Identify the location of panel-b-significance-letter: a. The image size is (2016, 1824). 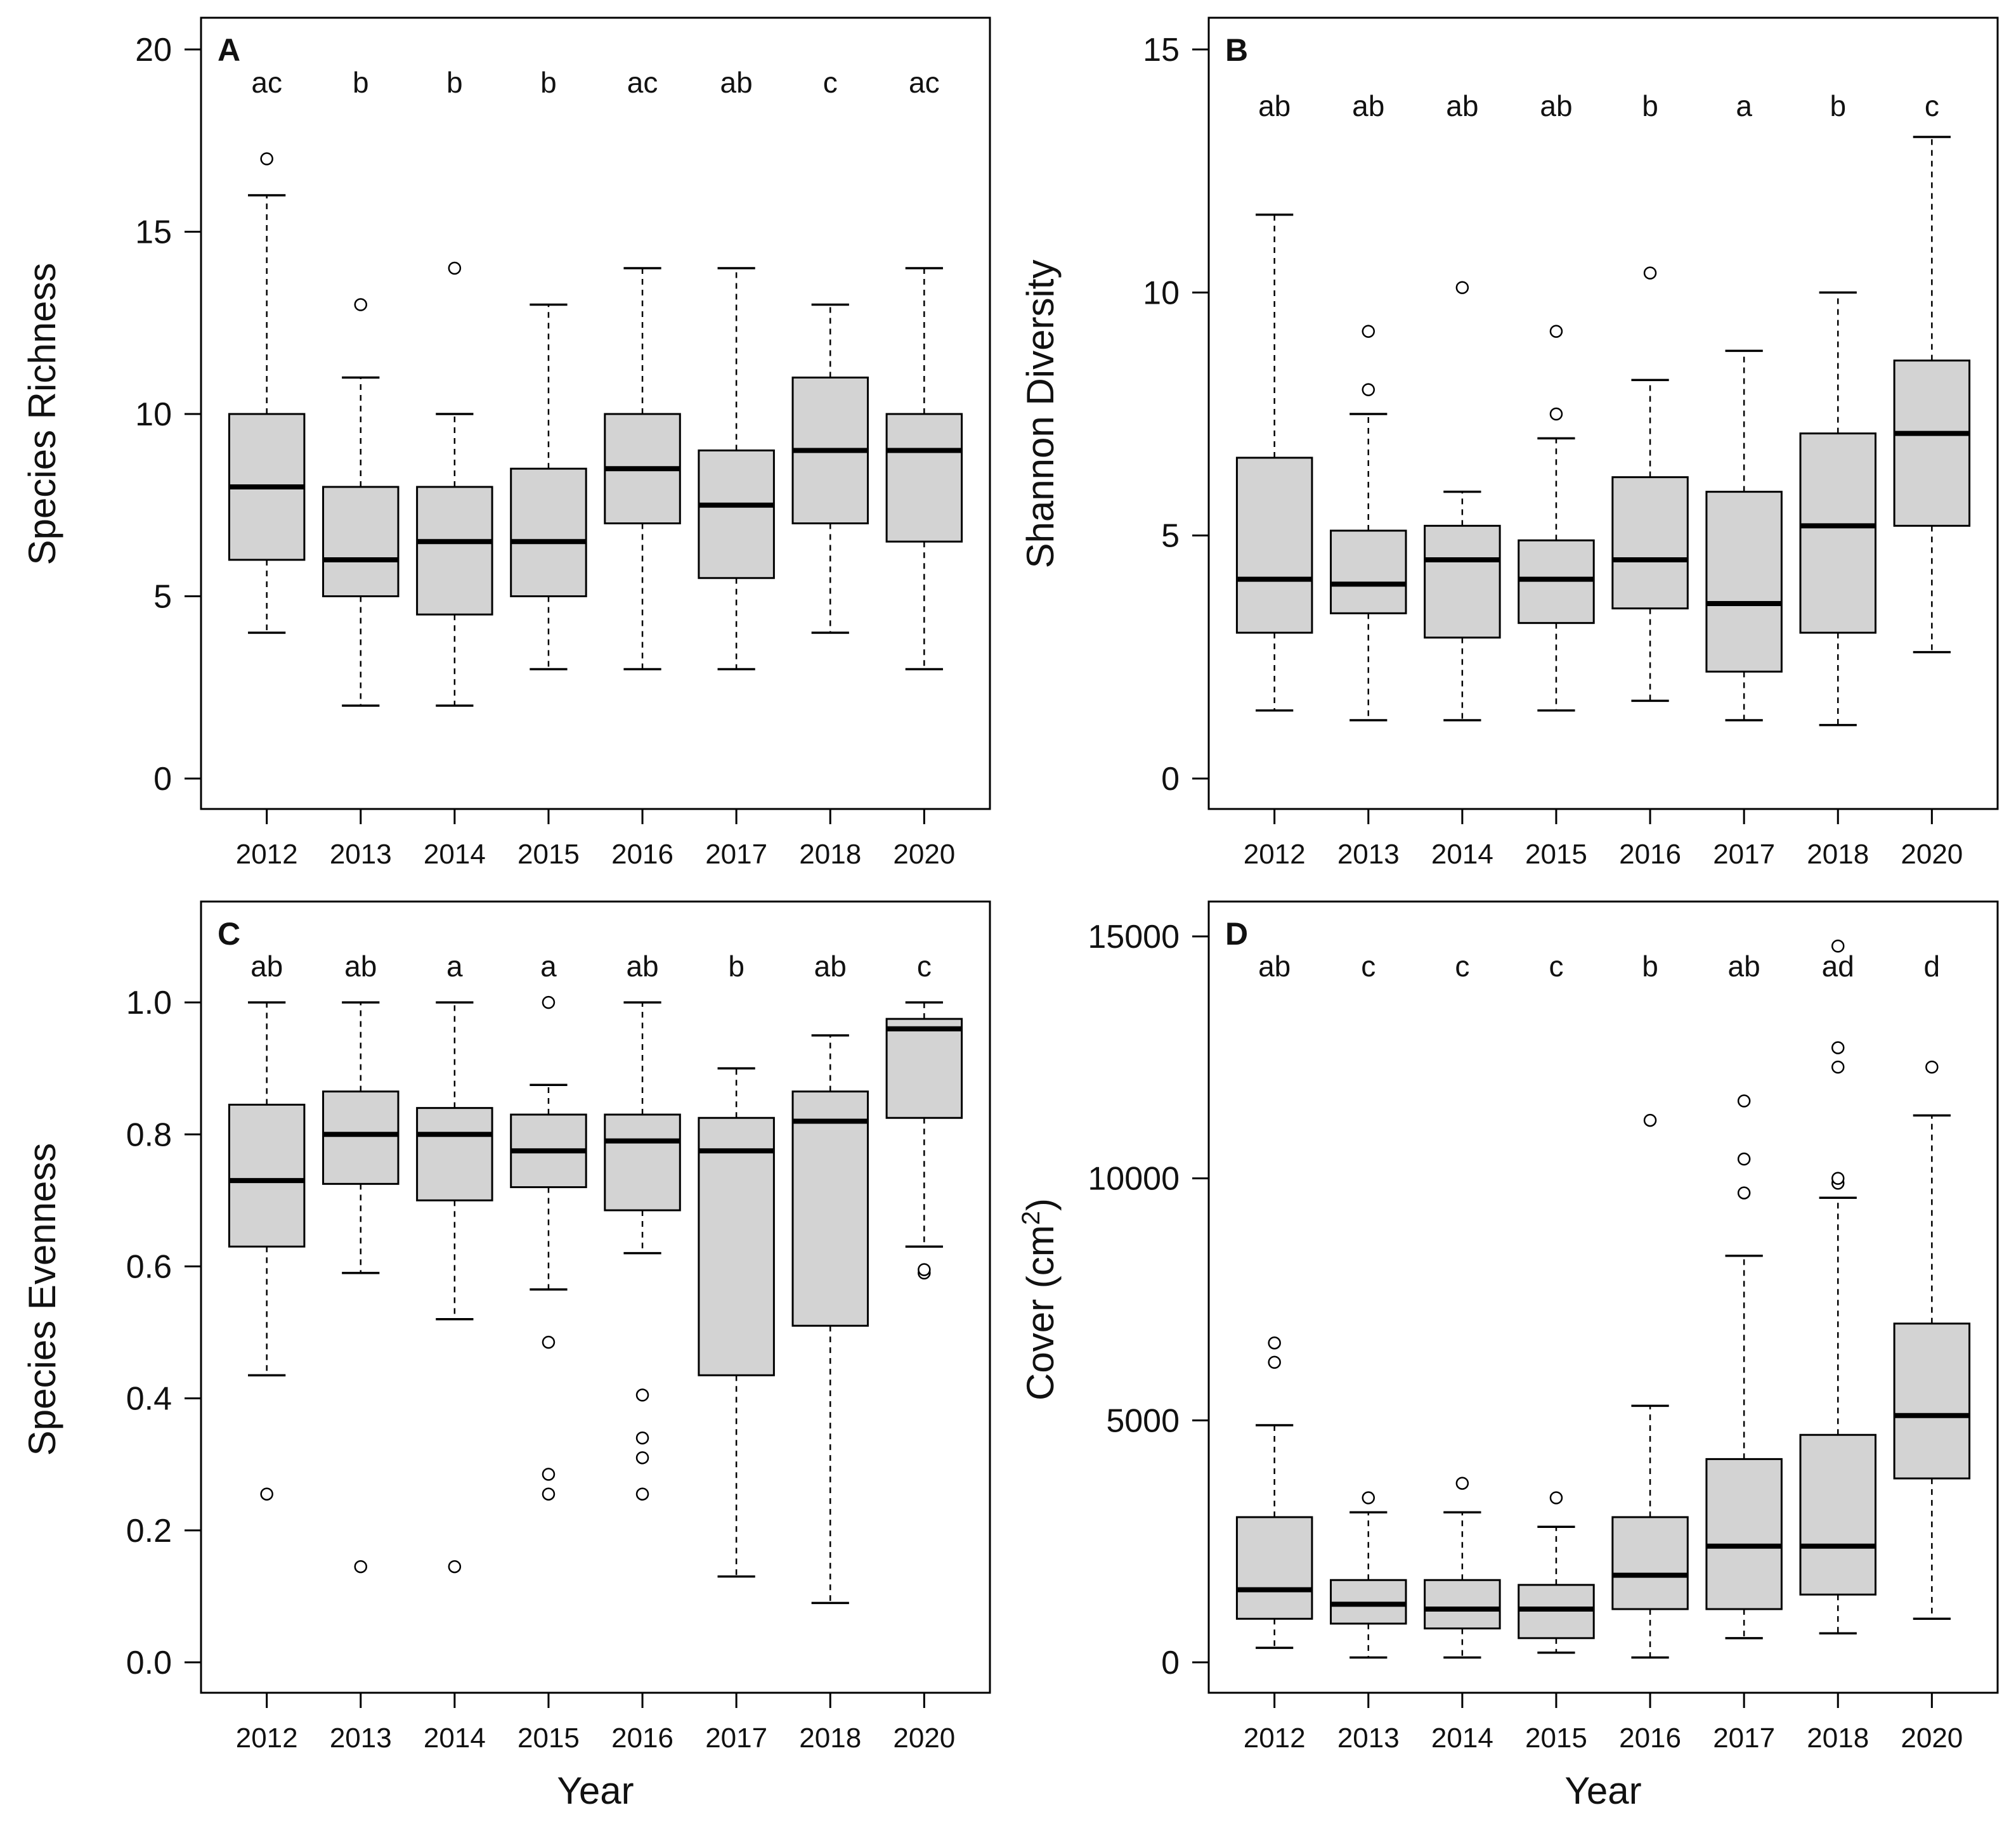
(1744, 105).